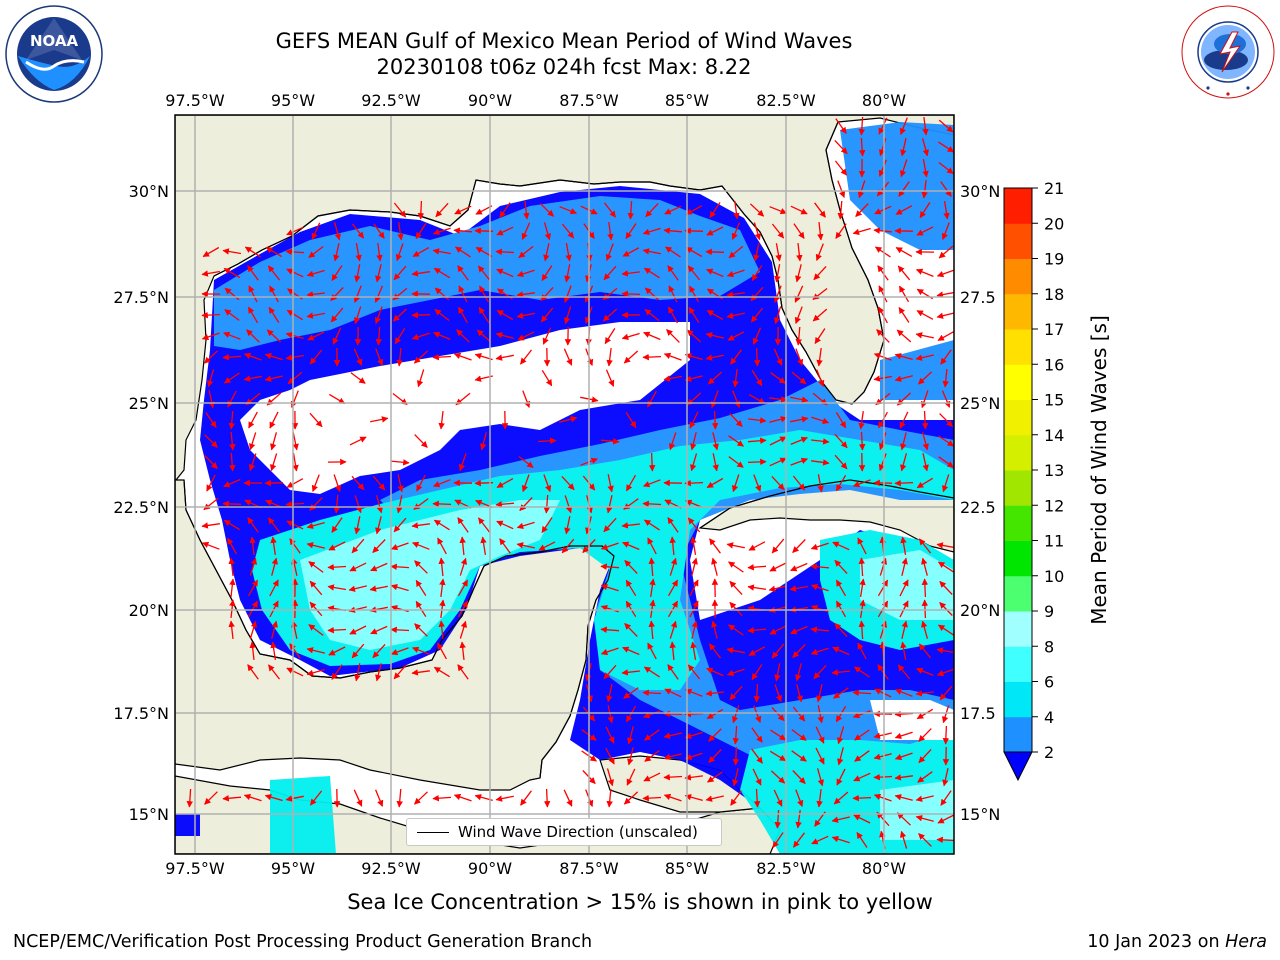  I want to click on lat-label: 15°N, so click(980, 814).